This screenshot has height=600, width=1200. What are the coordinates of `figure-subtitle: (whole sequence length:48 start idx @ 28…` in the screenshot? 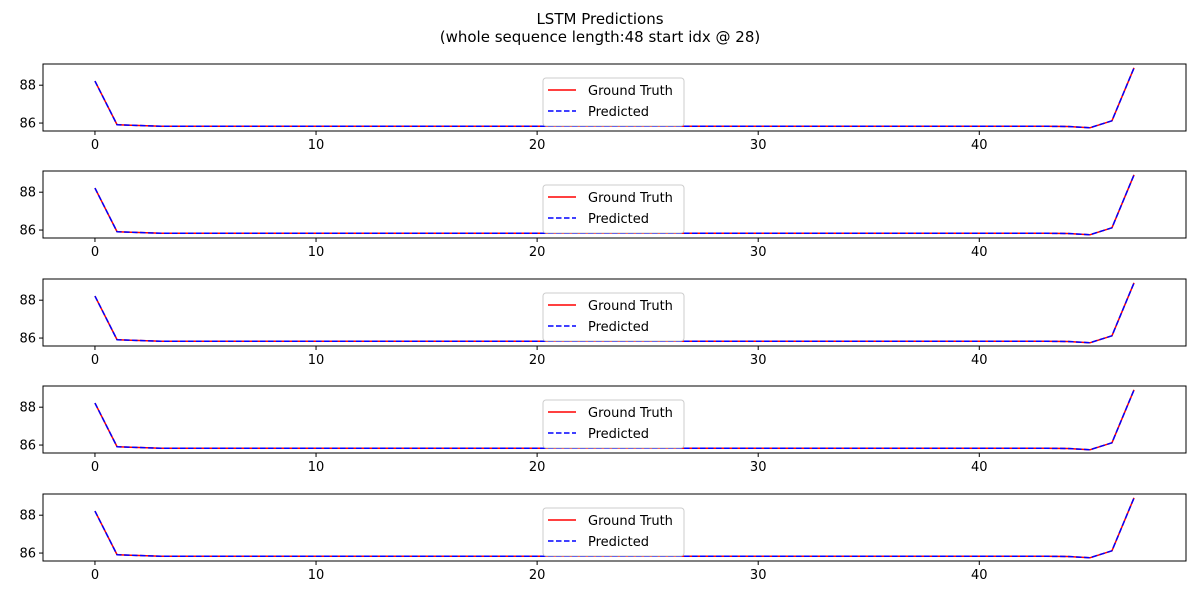 It's located at (600, 37).